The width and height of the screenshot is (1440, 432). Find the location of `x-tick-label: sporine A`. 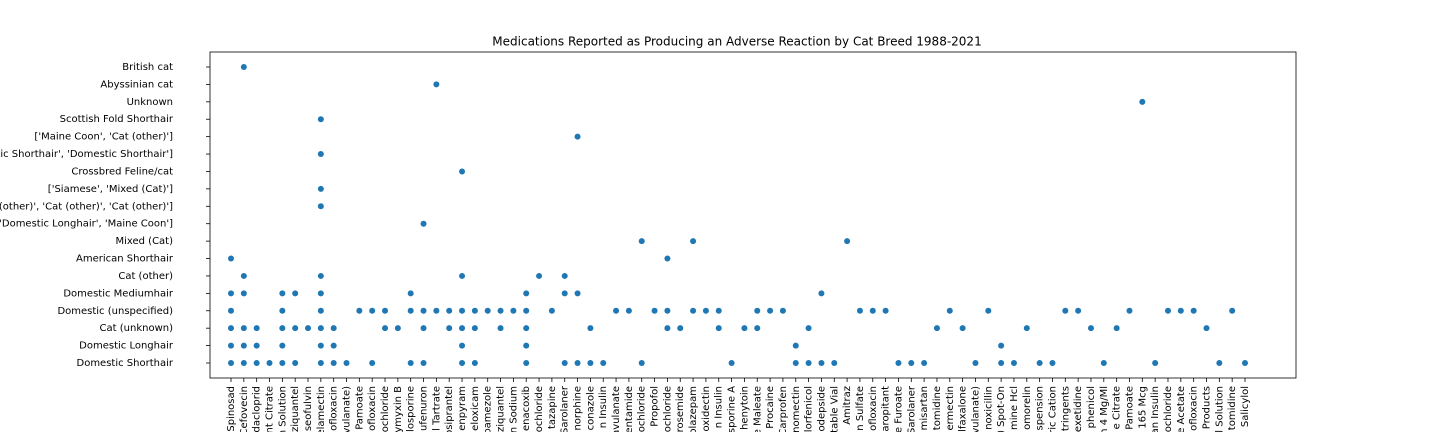

x-tick-label: sporine A is located at coordinates (732, 409).